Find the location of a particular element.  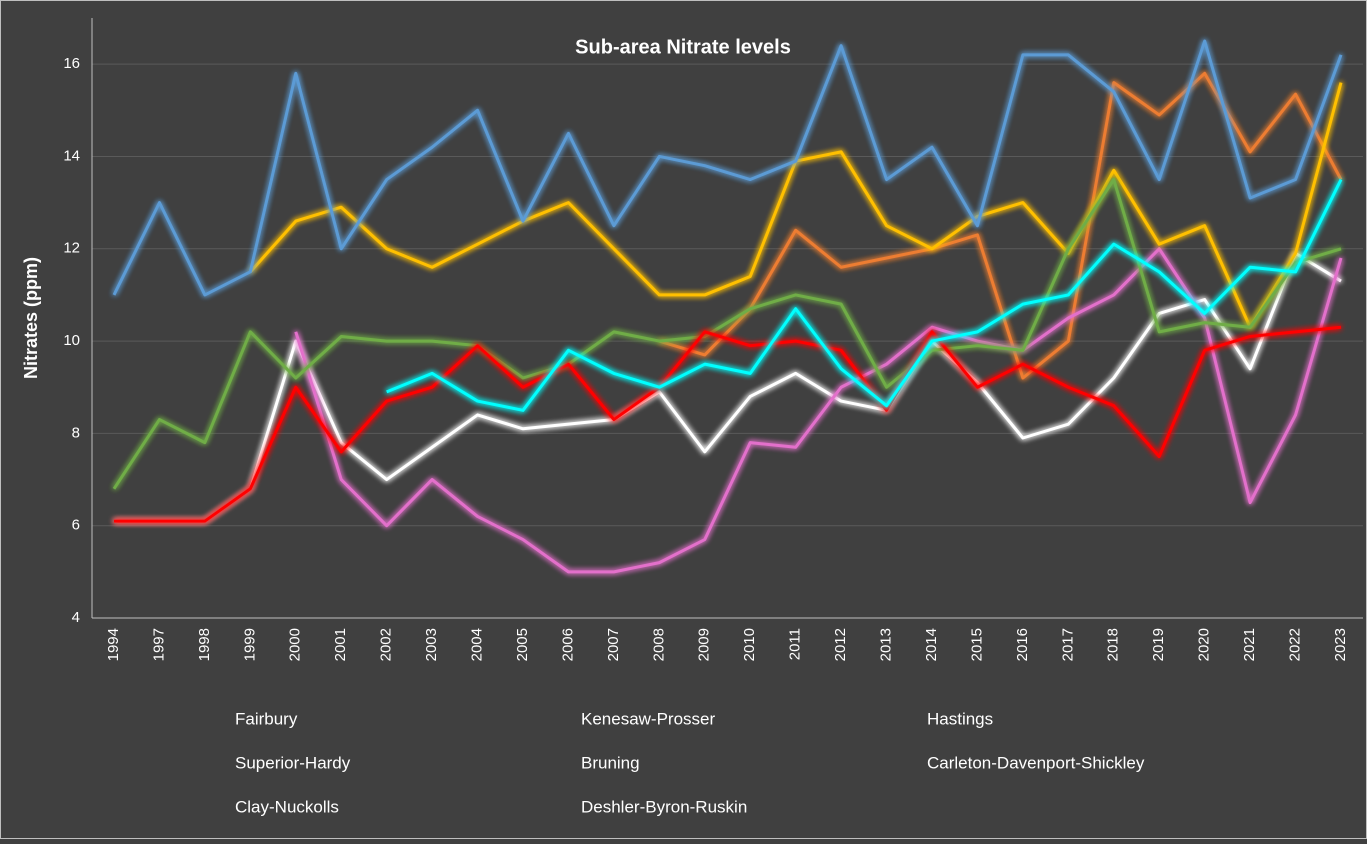

x-tick-label: 2015 is located at coordinates (976, 644).